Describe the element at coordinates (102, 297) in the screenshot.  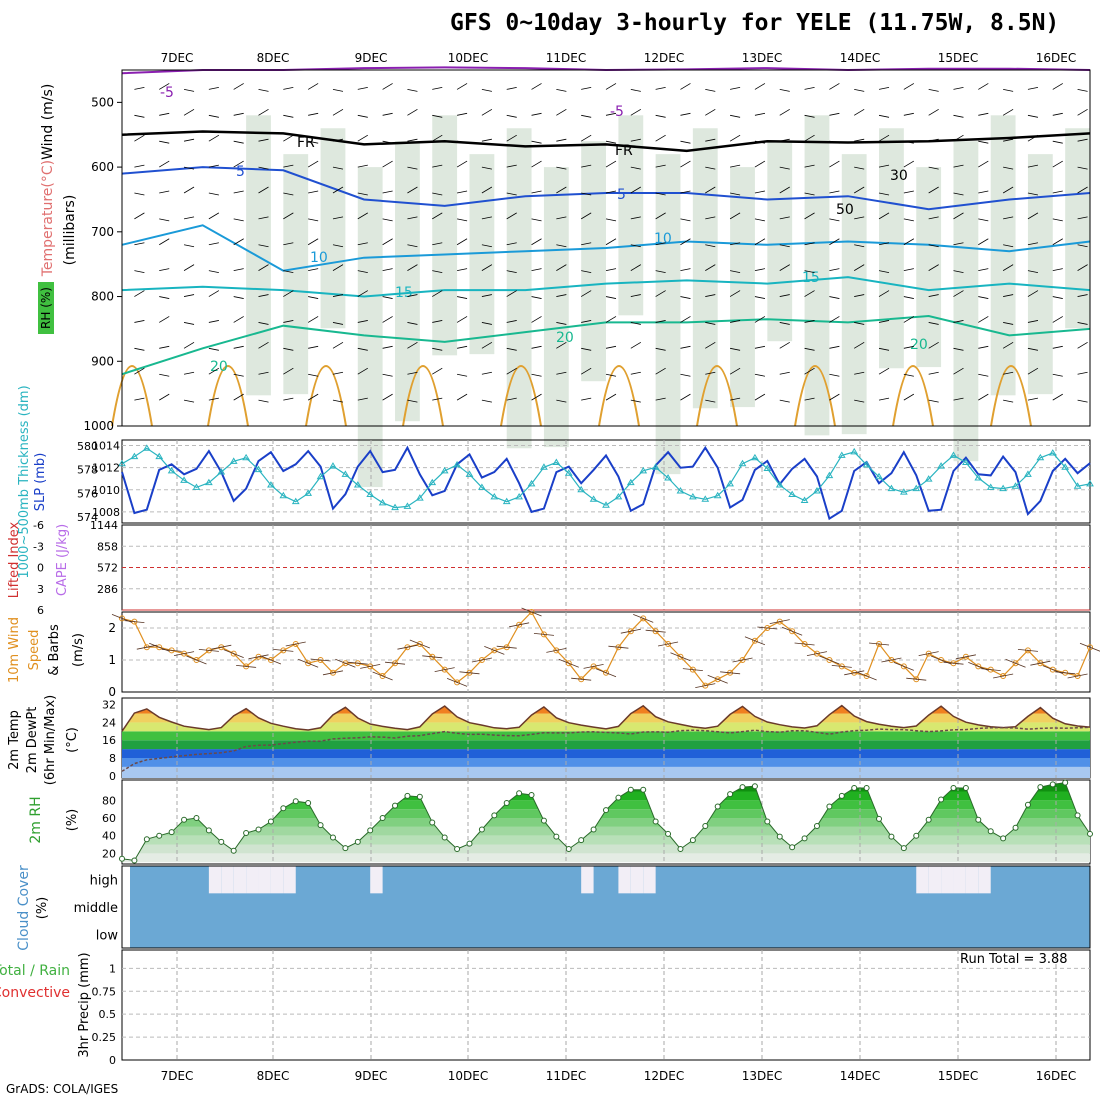
I see `y-tick-label: 800` at that location.